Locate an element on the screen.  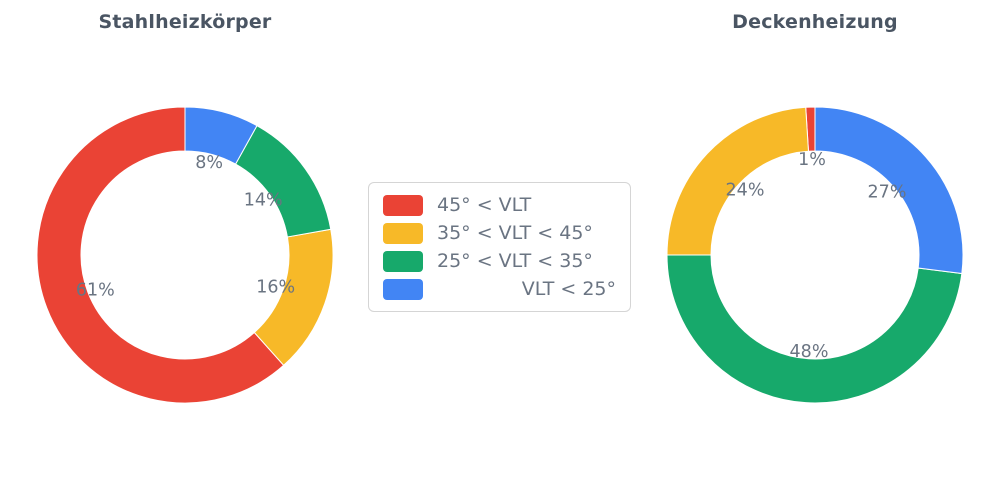
donut-slice-pct-label: 14% is located at coordinates (263, 200).